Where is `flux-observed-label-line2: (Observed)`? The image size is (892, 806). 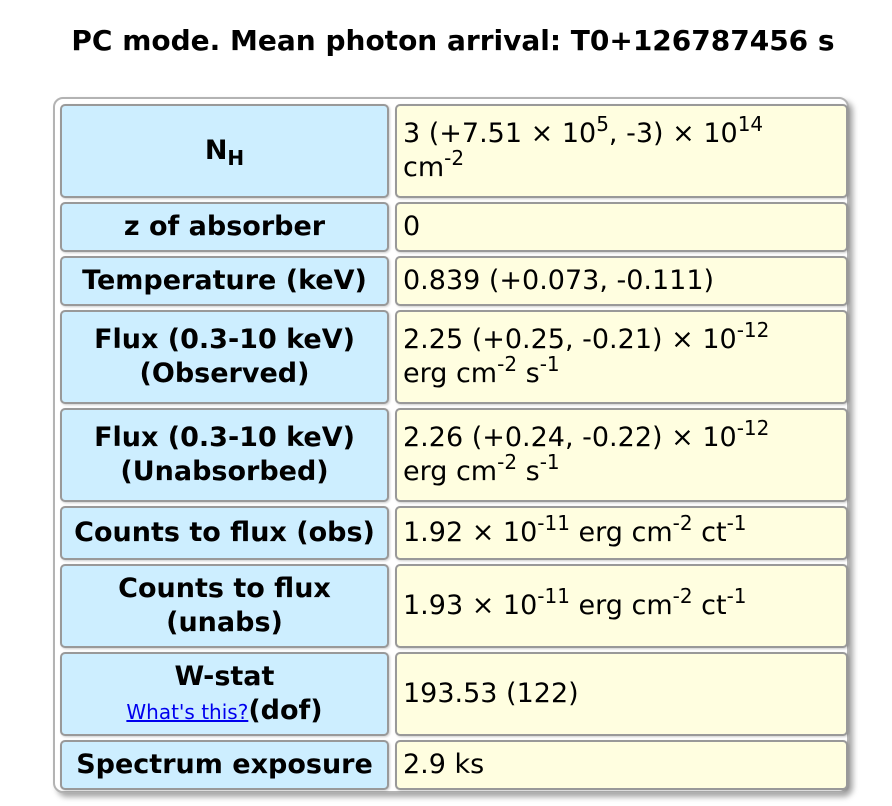 flux-observed-label-line2: (Observed) is located at coordinates (224, 373).